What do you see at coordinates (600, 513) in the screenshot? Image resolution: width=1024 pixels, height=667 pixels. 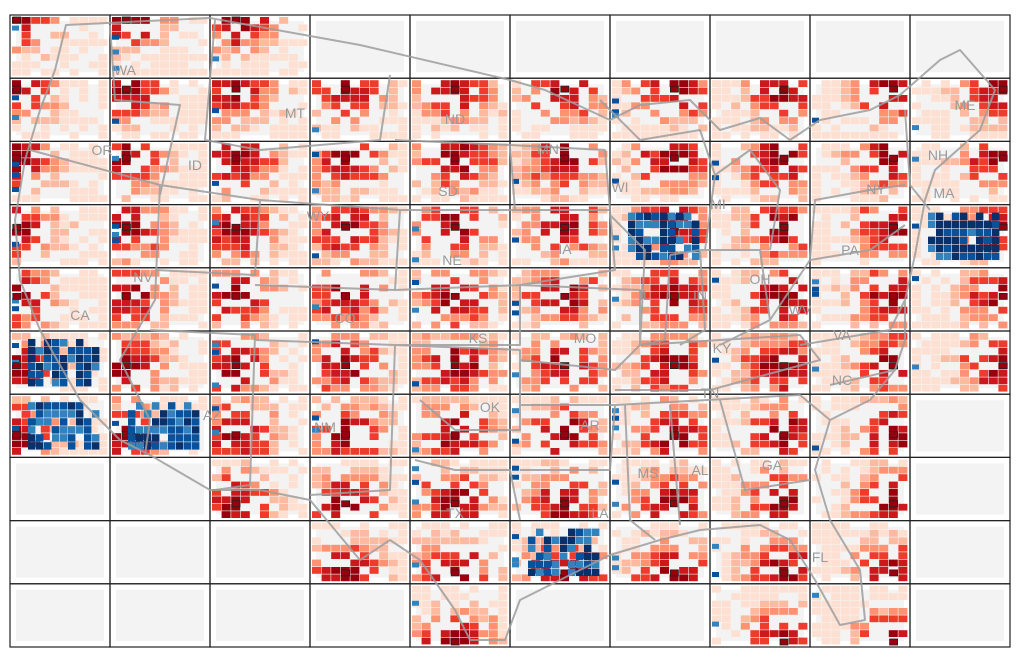 I see `state-label-la: LA` at bounding box center [600, 513].